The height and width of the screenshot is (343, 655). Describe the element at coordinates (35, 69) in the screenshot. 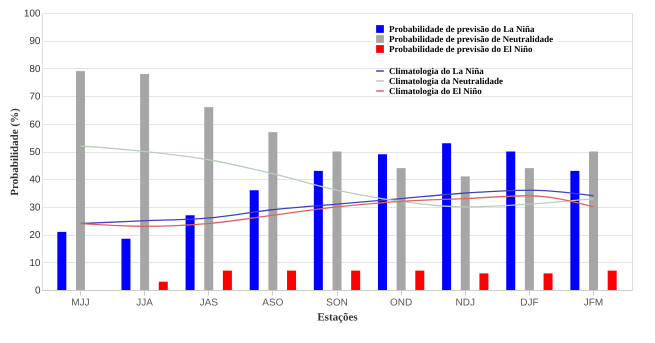

I see `y-tick-label: 80` at that location.